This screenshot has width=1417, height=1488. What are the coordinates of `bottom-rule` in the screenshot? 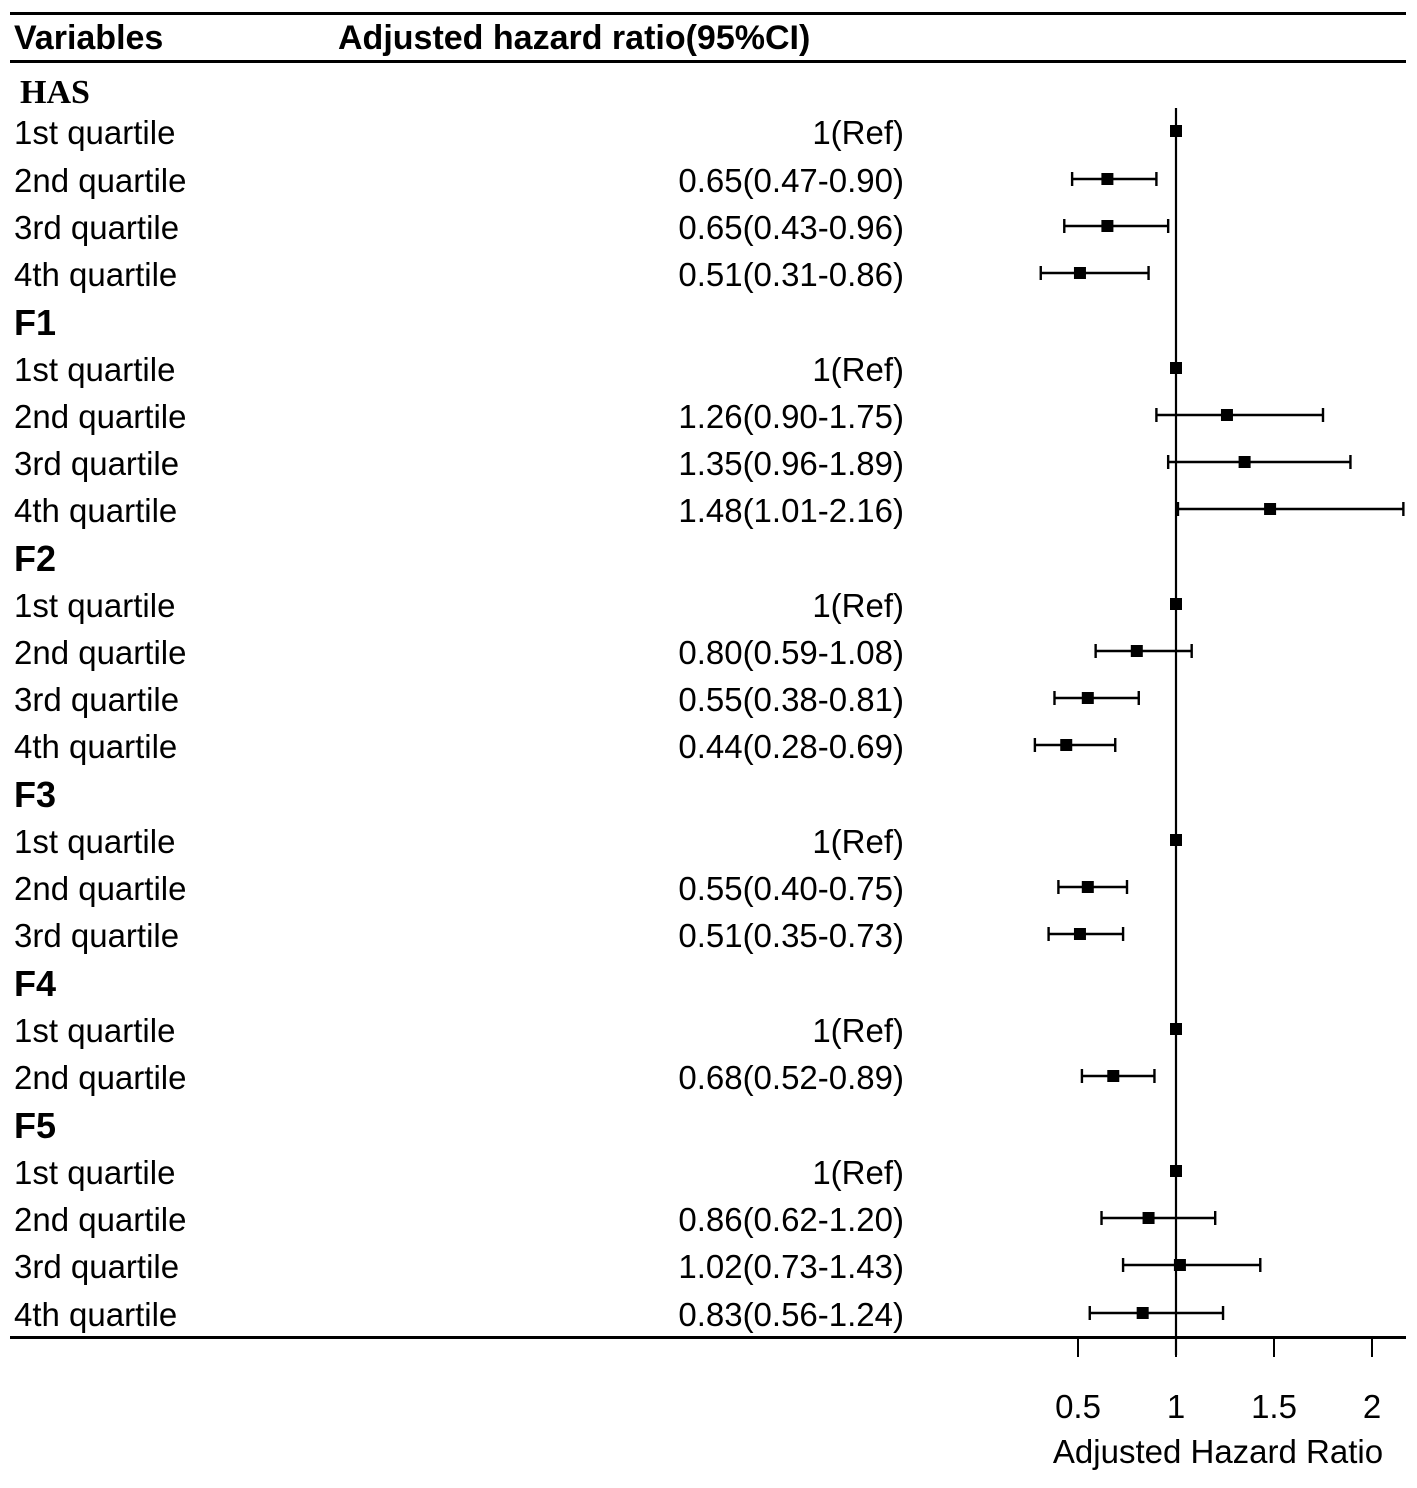 It's located at (708, 1337).